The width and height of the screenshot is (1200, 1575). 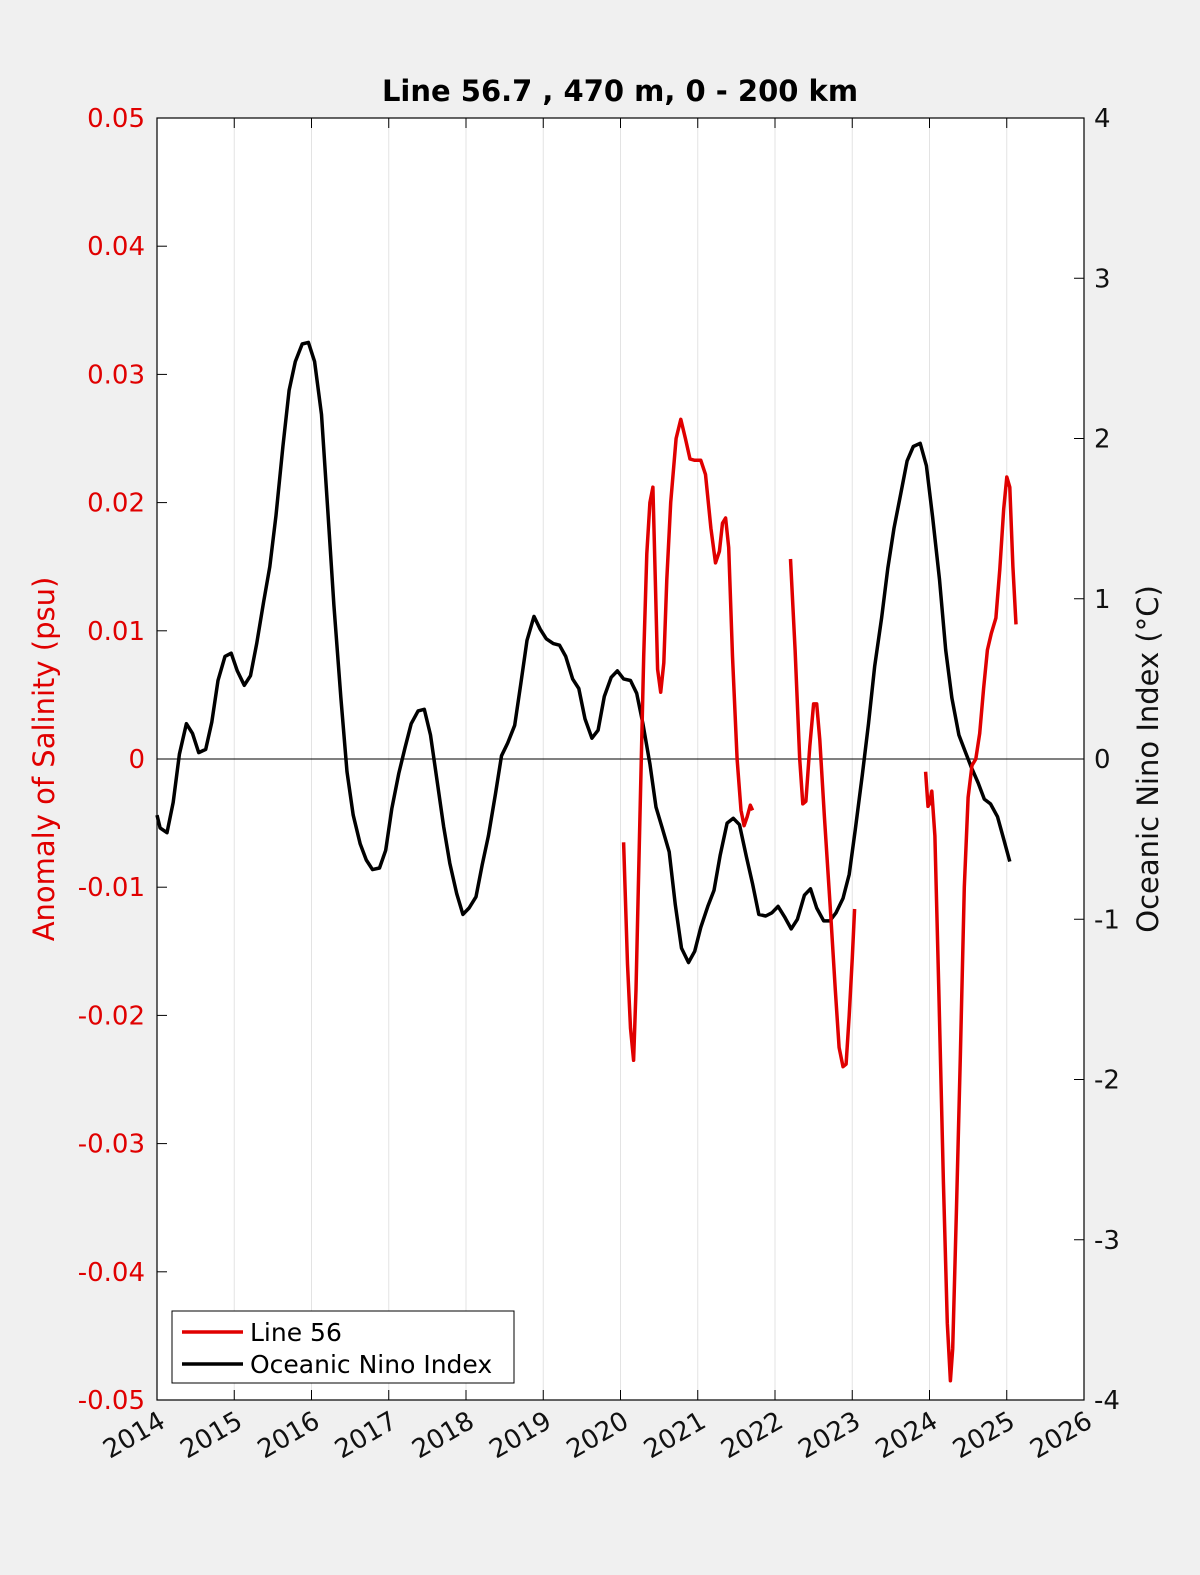 What do you see at coordinates (1107, 1241) in the screenshot?
I see `y-right-tick-label: -3` at bounding box center [1107, 1241].